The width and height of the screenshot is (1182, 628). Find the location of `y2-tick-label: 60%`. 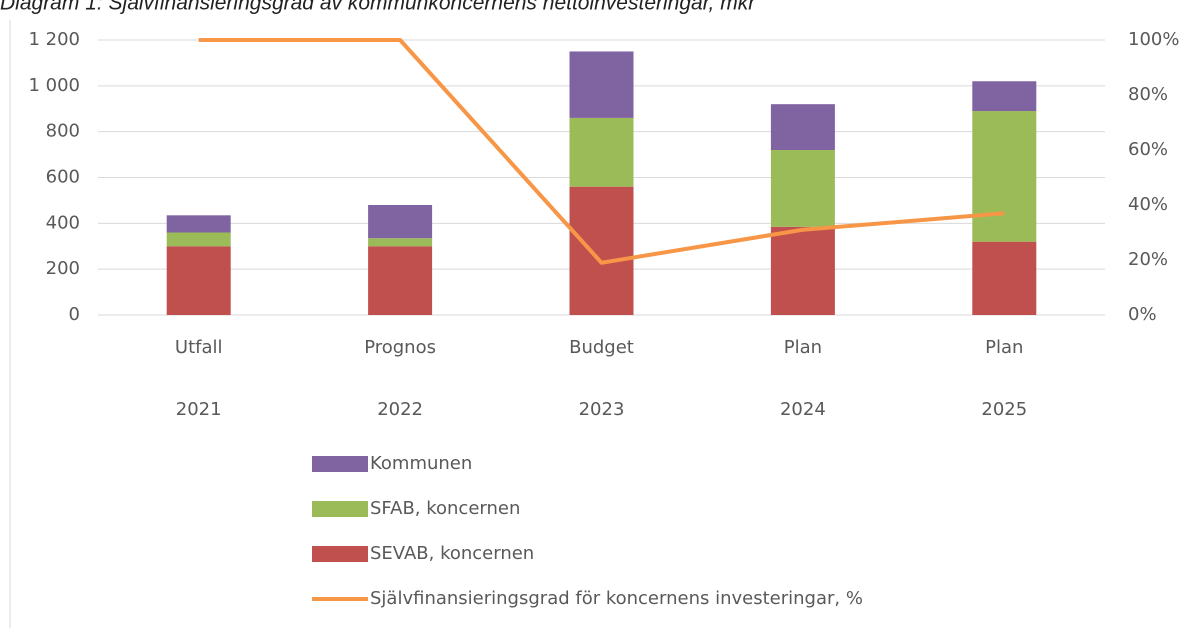

y2-tick-label: 60% is located at coordinates (1148, 149).